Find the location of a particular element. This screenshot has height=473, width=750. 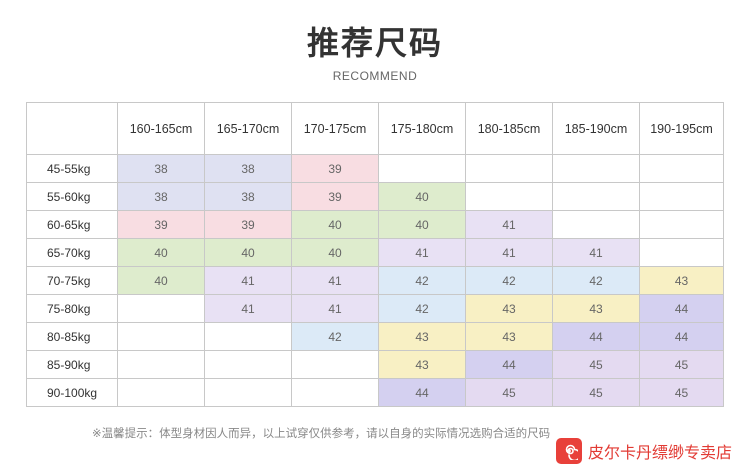

column-header: 175-180cm is located at coordinates (422, 128).